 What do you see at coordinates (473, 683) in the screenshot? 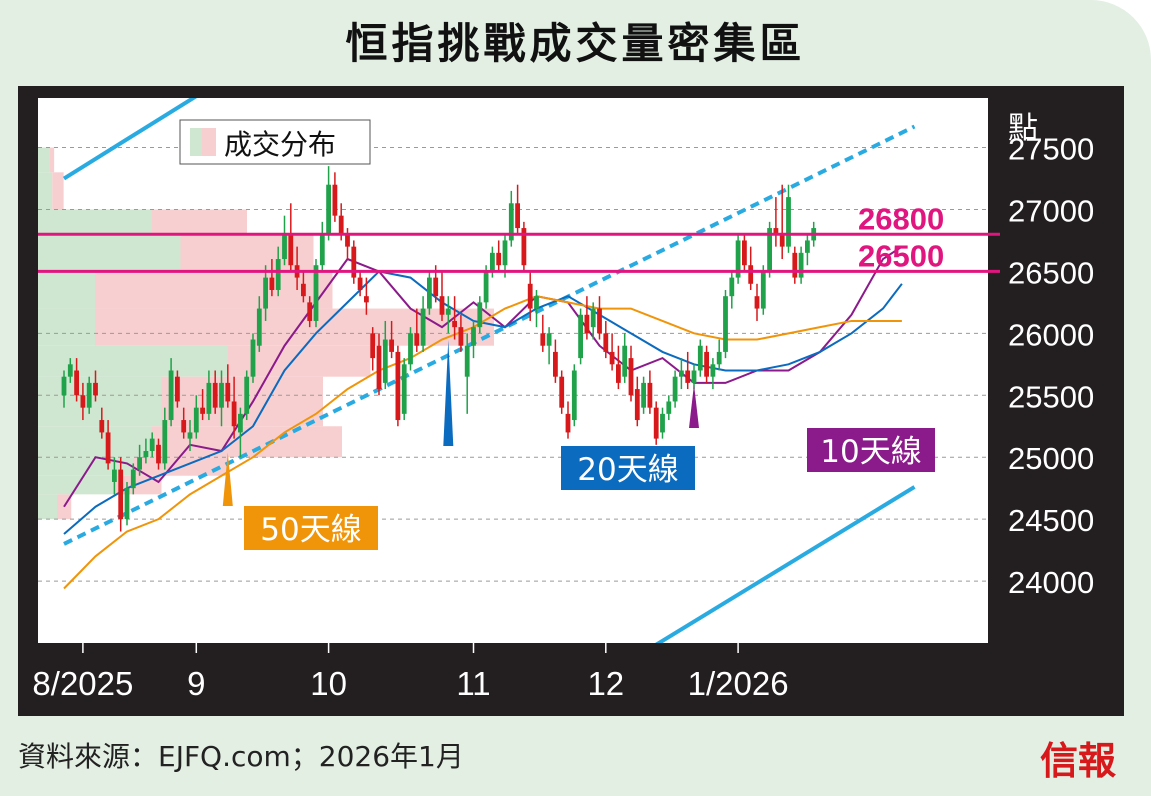
I see `x-tick-label: 11` at bounding box center [473, 683].